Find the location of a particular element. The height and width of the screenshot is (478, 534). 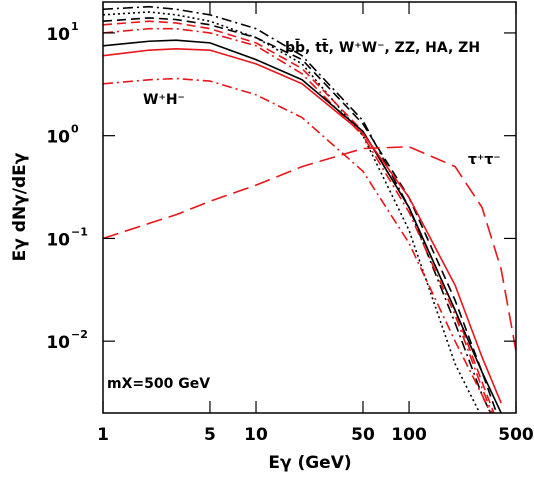

x-tick-label: 5 is located at coordinates (210, 435).